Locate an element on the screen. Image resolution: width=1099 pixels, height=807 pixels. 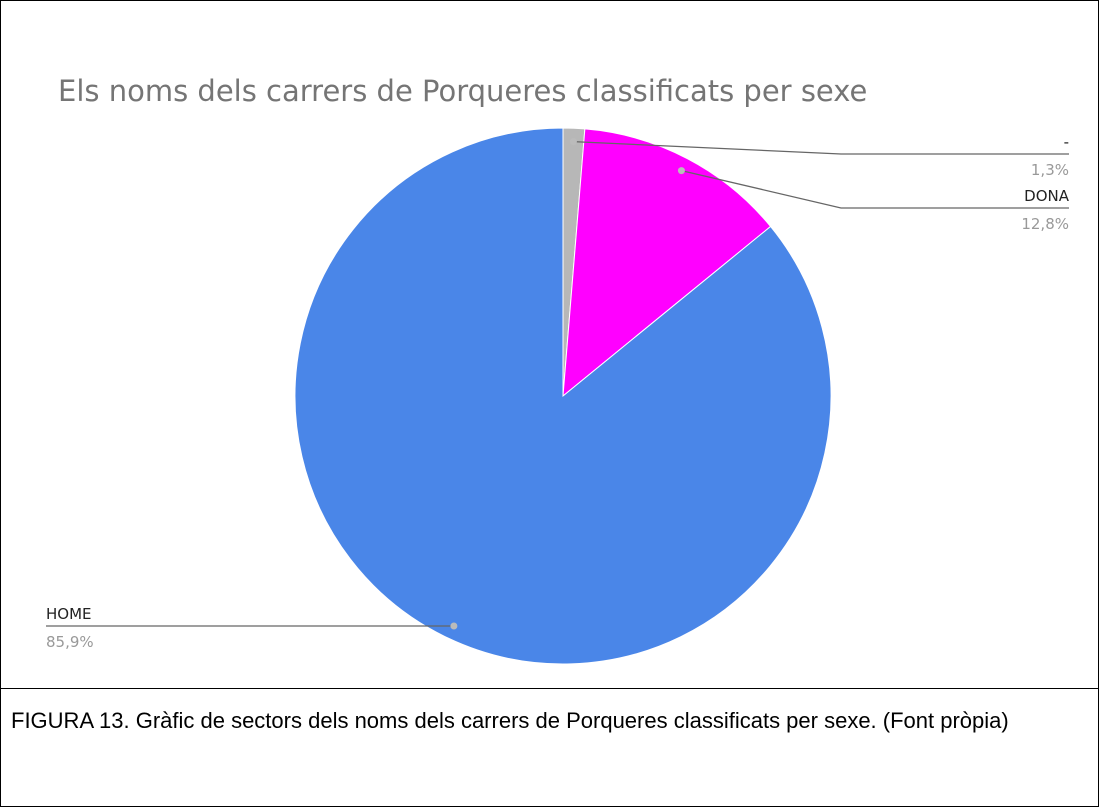
slice-value-label: 12,8% is located at coordinates (1045, 224).